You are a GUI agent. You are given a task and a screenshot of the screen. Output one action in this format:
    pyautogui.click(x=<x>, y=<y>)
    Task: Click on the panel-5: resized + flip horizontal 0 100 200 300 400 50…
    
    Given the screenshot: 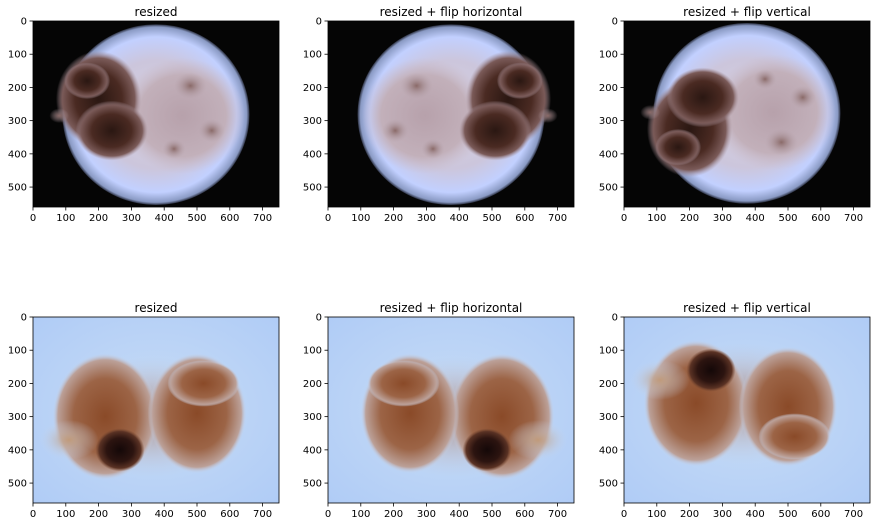 What is the action you would take?
    pyautogui.click(x=439, y=410)
    